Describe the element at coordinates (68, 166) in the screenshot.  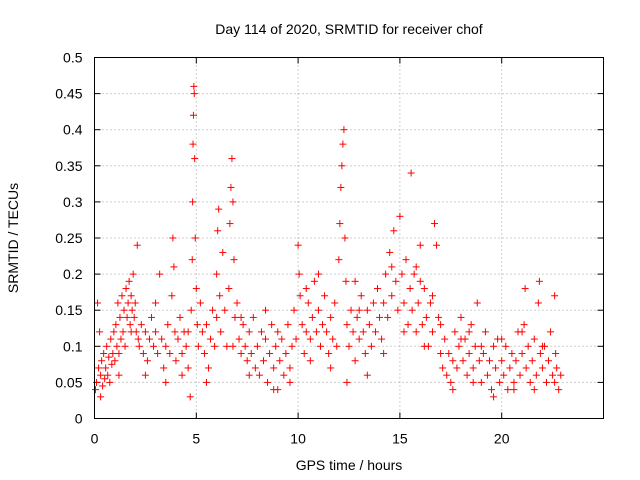
I see `y-tick-label: 0.35` at that location.